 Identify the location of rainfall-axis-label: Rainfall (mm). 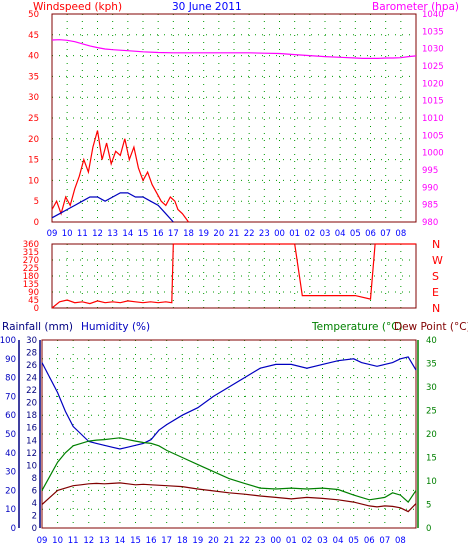
(37, 327).